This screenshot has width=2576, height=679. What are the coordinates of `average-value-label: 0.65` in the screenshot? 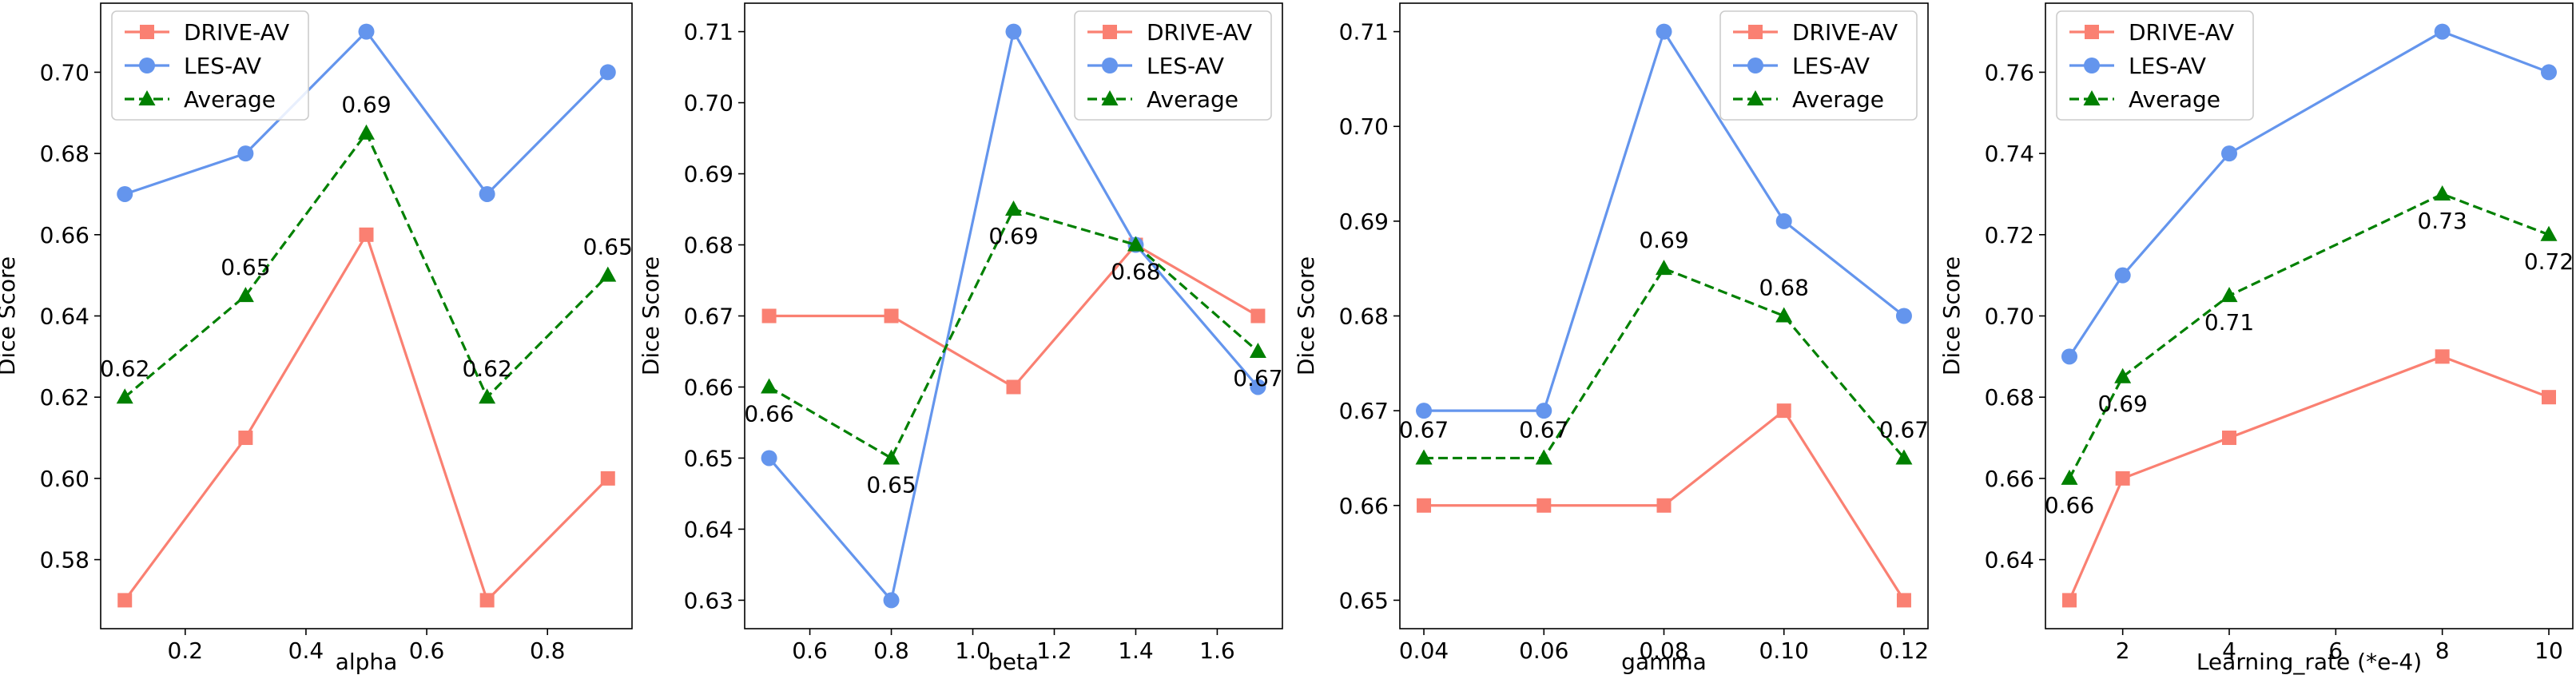 It's located at (608, 247).